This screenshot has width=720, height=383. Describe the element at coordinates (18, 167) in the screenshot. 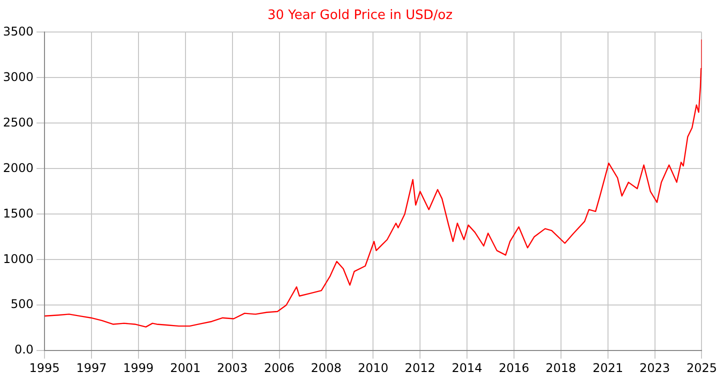

I see `y-tick-label: 2000` at that location.